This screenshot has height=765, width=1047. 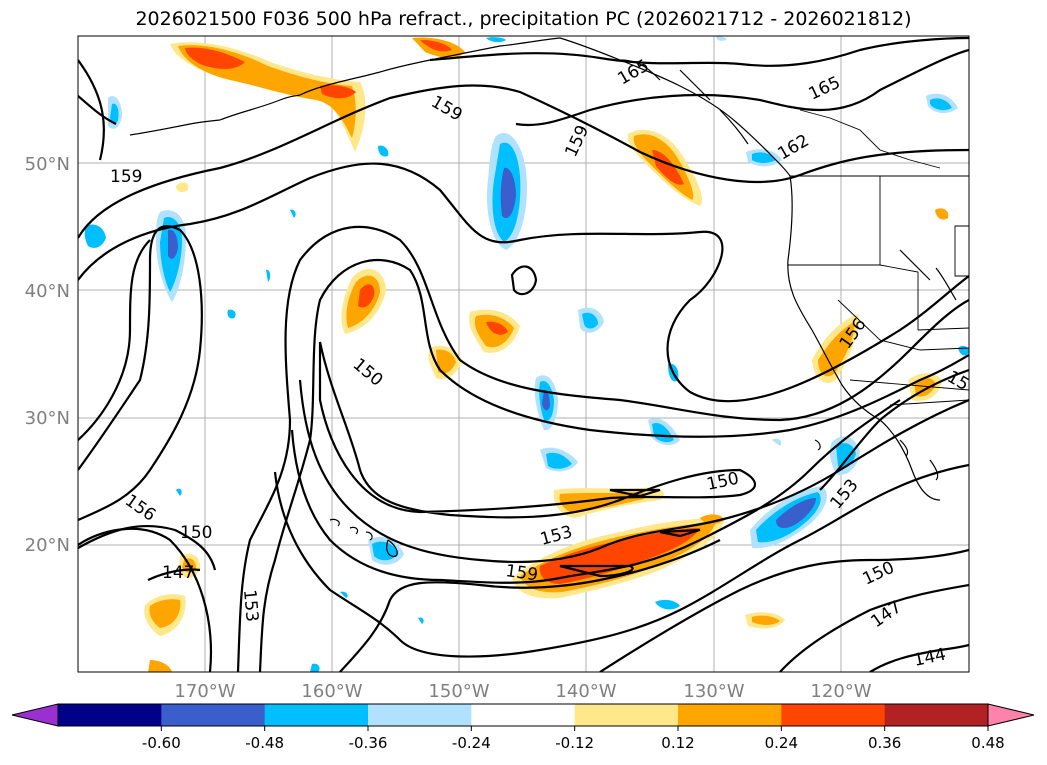 What do you see at coordinates (840, 691) in the screenshot?
I see `lon-label-120w: 120°W` at bounding box center [840, 691].